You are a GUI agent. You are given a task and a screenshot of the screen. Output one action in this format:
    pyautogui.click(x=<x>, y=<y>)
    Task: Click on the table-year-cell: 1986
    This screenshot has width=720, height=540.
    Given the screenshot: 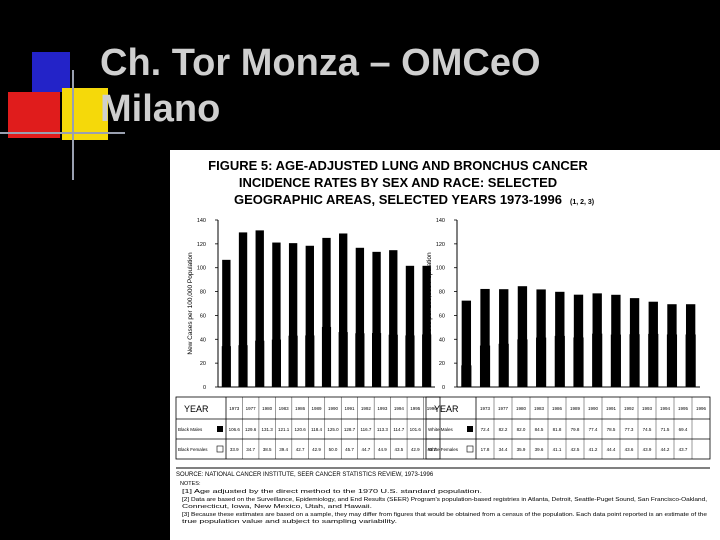 What is the action you would take?
    pyautogui.click(x=300, y=408)
    